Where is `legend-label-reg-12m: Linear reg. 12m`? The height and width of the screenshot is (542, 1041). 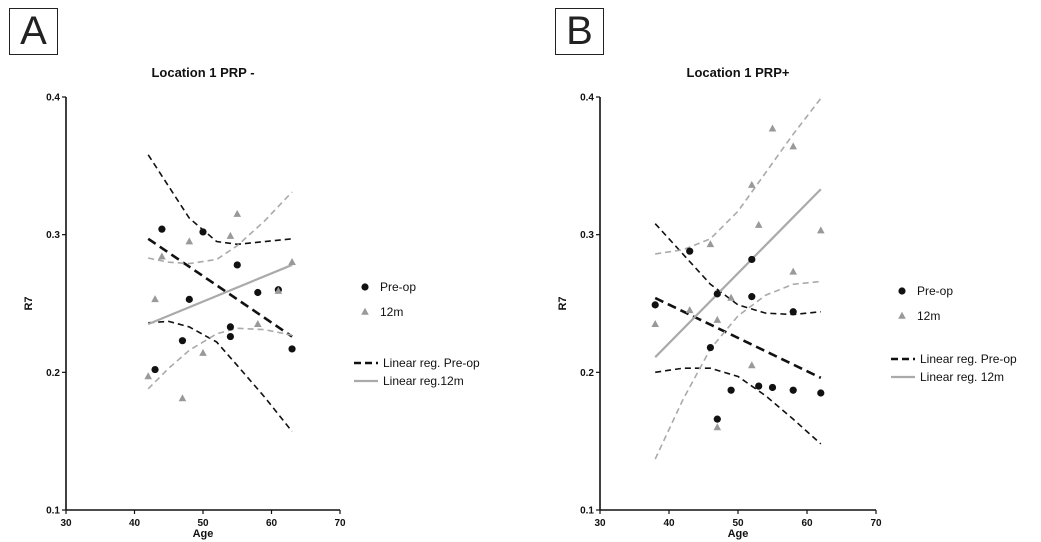
legend-label-reg-12m: Linear reg. 12m is located at coordinates (962, 377).